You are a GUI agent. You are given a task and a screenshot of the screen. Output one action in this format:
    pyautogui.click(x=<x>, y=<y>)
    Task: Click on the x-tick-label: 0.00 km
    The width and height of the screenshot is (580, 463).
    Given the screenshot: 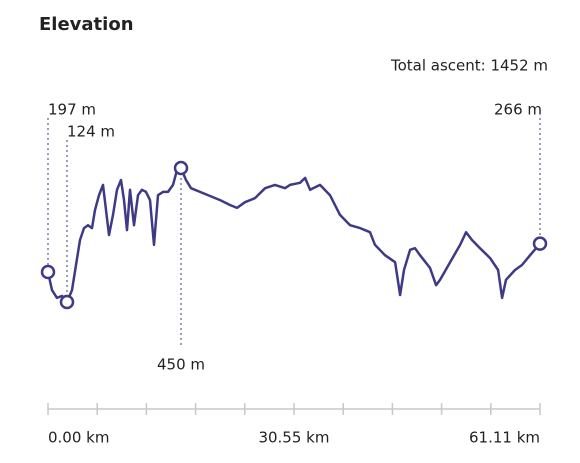 What is the action you would take?
    pyautogui.click(x=78, y=438)
    